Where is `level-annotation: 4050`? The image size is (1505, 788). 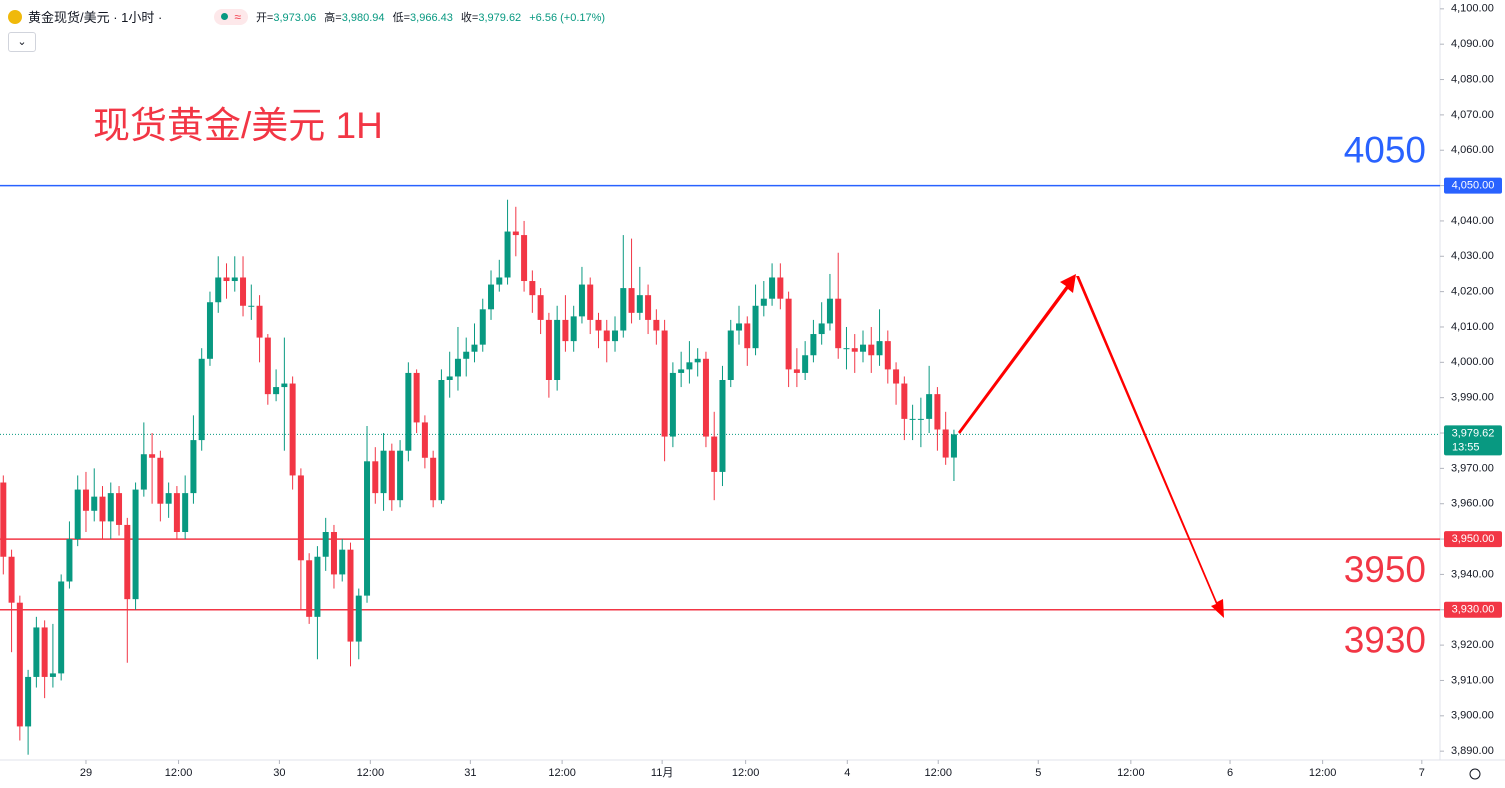
level-annotation: 4050 is located at coordinates (1385, 149).